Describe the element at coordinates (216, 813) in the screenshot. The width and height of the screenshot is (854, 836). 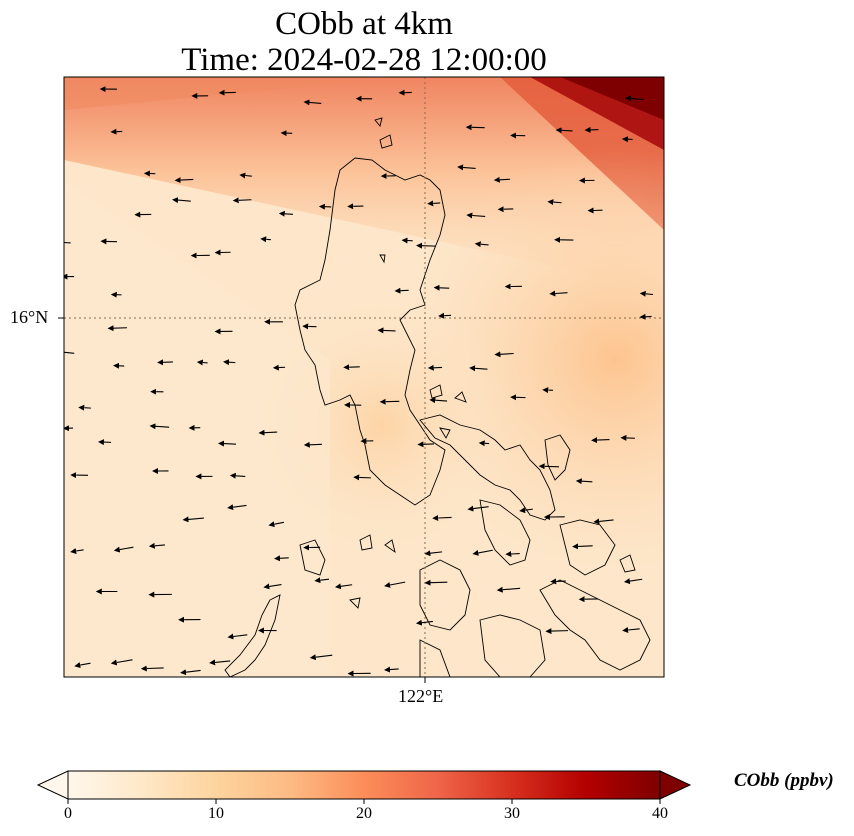
I see `colorbar-tick-label: 10` at that location.